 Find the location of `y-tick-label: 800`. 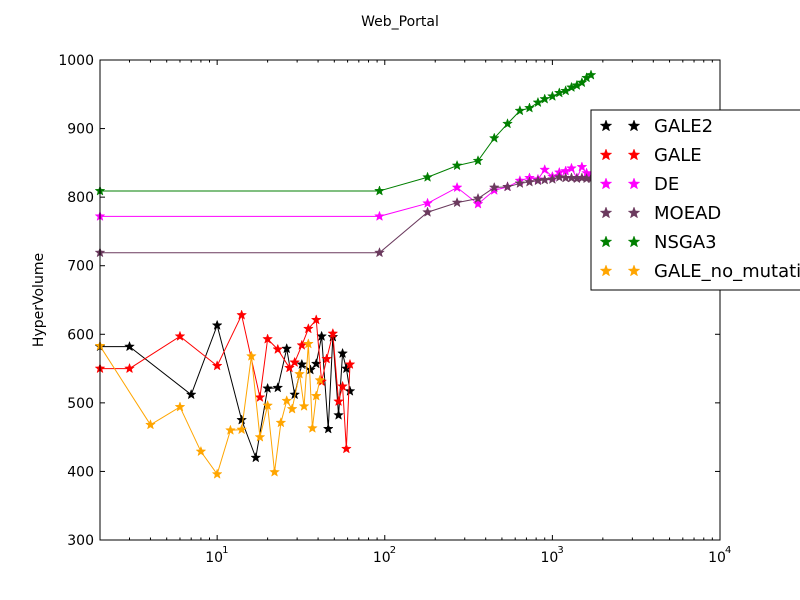

y-tick-label: 800 is located at coordinates (80, 198).